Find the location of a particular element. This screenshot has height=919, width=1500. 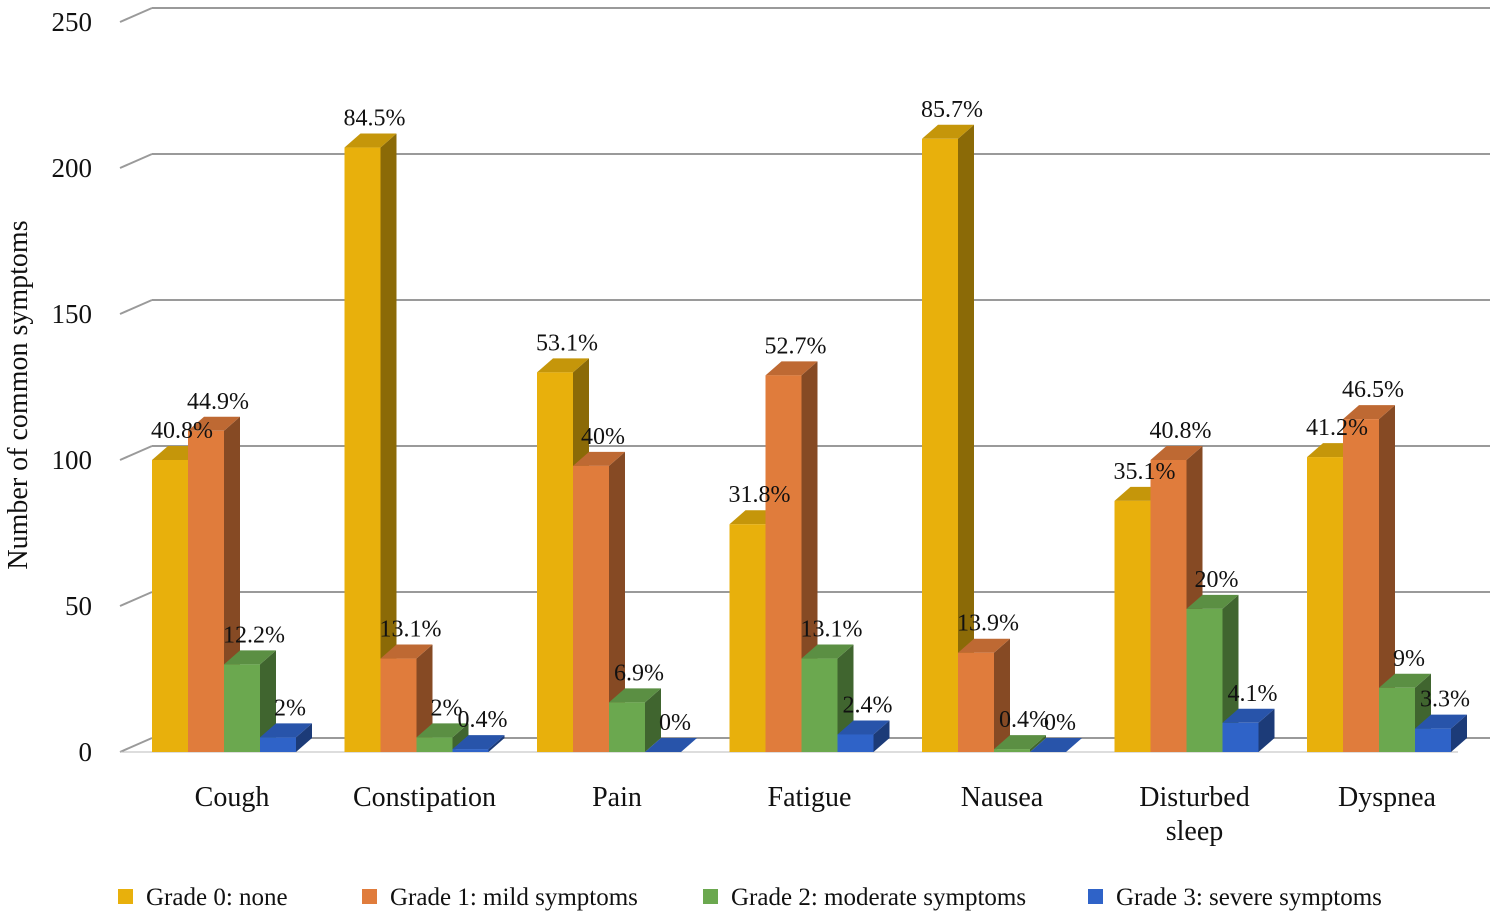

data-label: 20% is located at coordinates (1217, 580).